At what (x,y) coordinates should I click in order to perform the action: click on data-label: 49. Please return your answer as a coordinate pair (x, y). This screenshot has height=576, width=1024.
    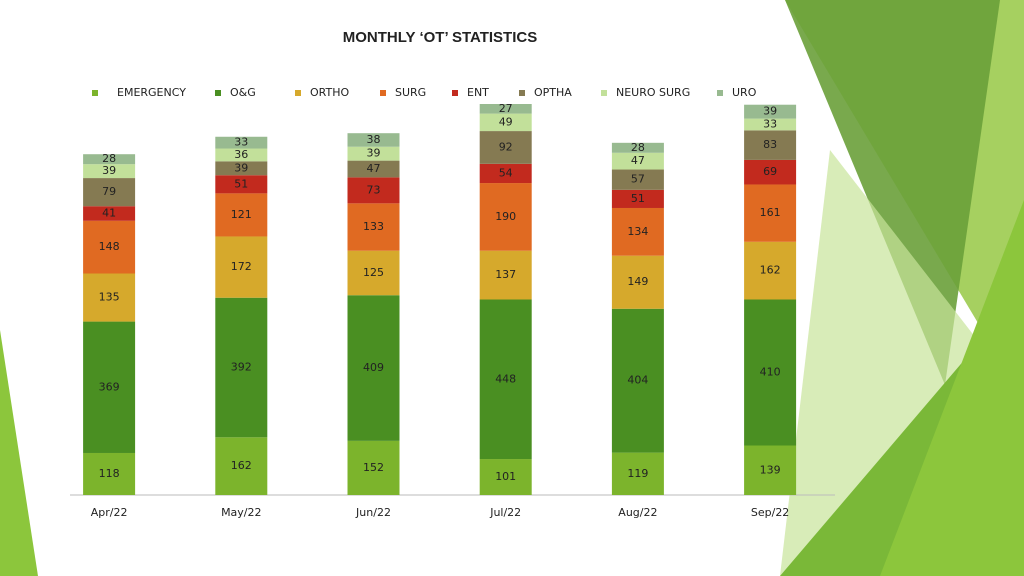
    Looking at the image, I should click on (506, 121).